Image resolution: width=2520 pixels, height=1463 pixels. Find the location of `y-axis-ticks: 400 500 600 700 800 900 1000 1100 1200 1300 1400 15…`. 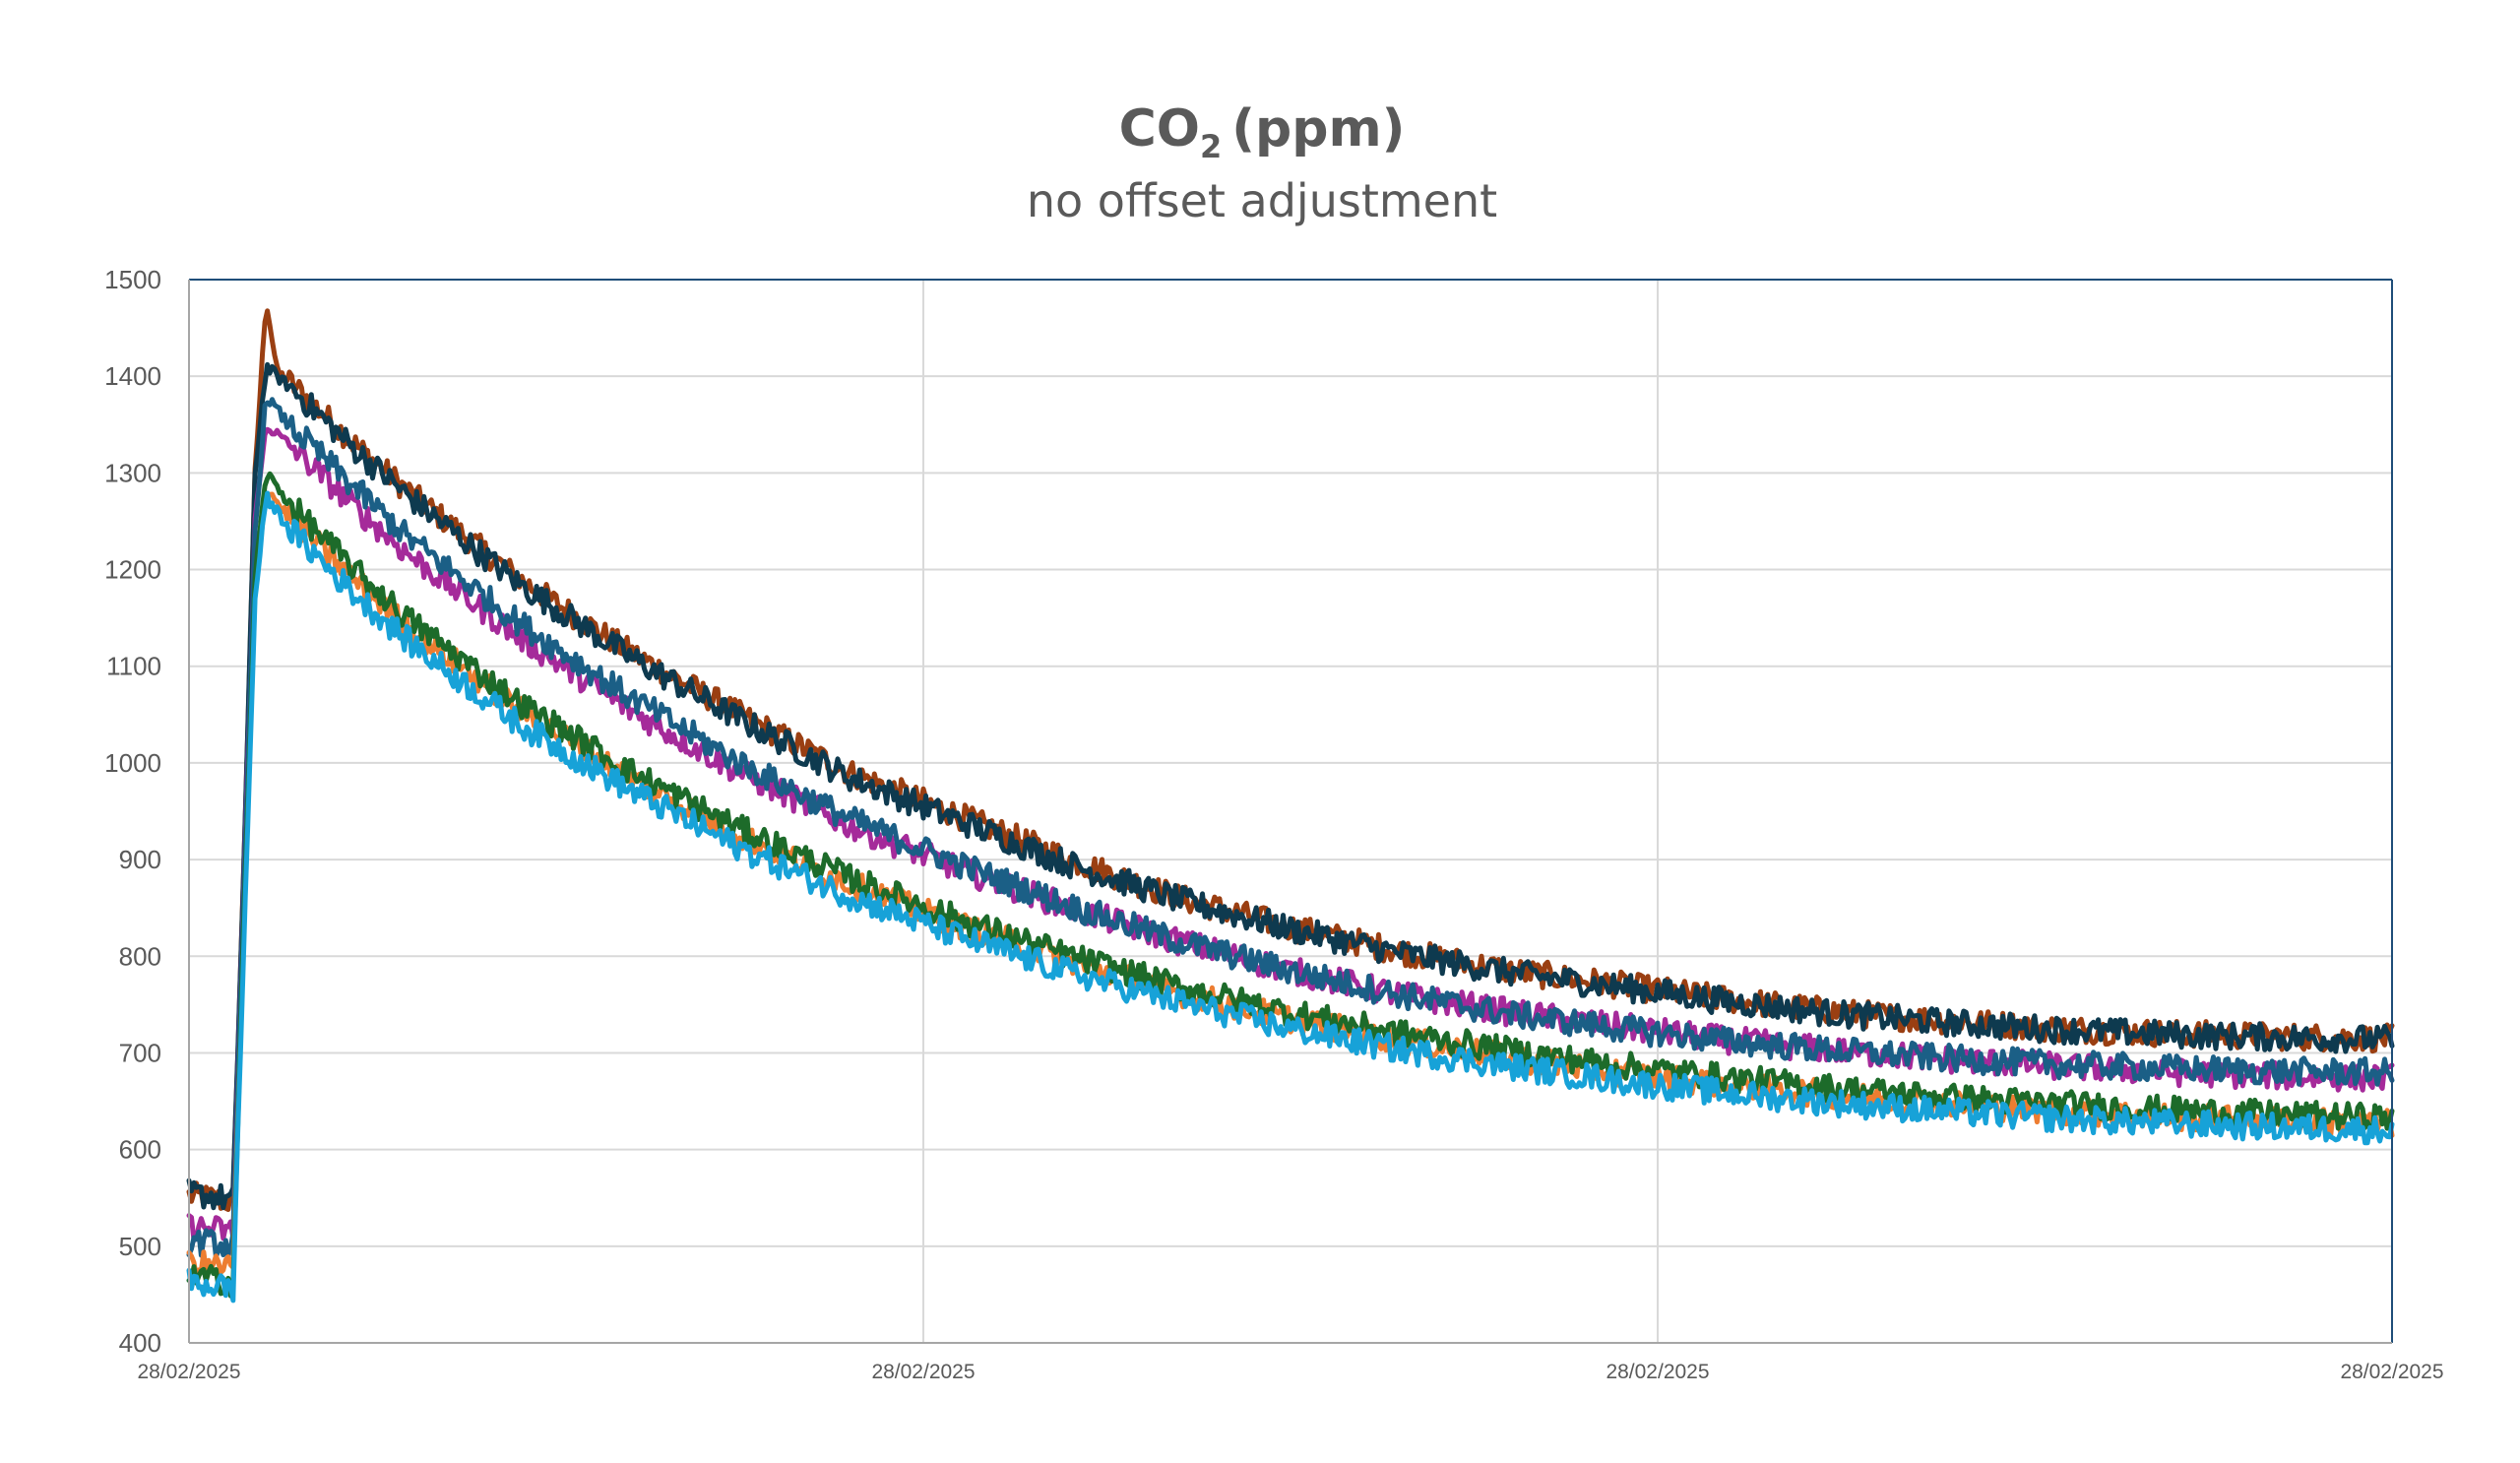

y-axis-ticks: 400 500 600 700 800 900 1000 1100 1200 1300 1400 15… is located at coordinates (132, 812).